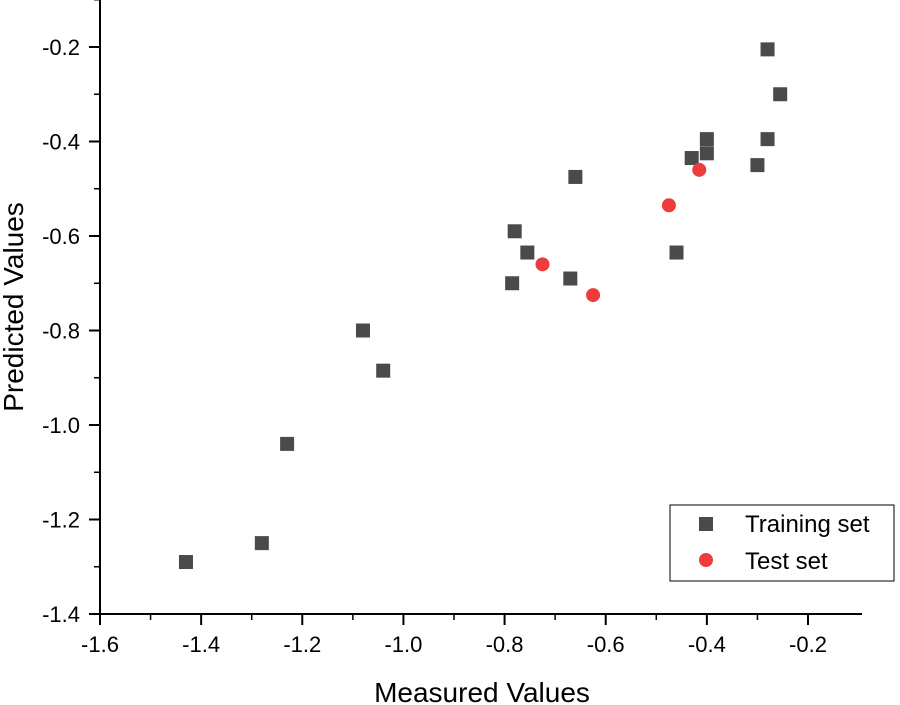 This screenshot has height=705, width=900. Describe the element at coordinates (61, 520) in the screenshot. I see `y-tick-label: -1.2` at that location.